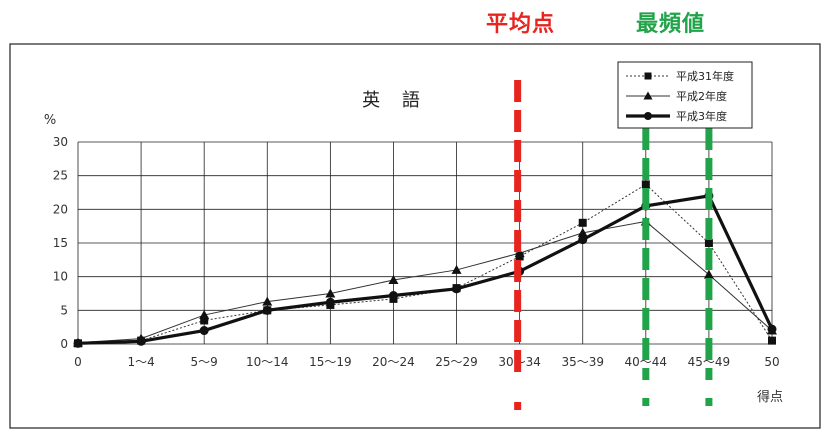 This screenshot has width=829, height=442. I want to click on x-tick-label: 10～14, so click(267, 362).